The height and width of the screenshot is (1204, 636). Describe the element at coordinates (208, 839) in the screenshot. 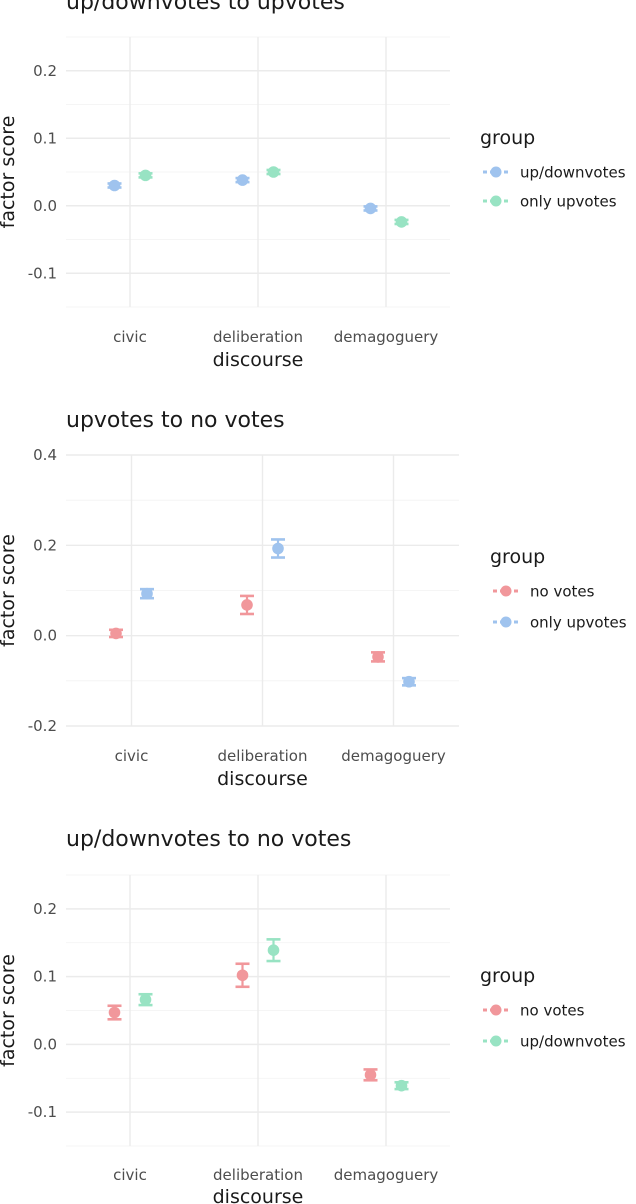

I see `chart-title: up/downvotes to no votes` at that location.